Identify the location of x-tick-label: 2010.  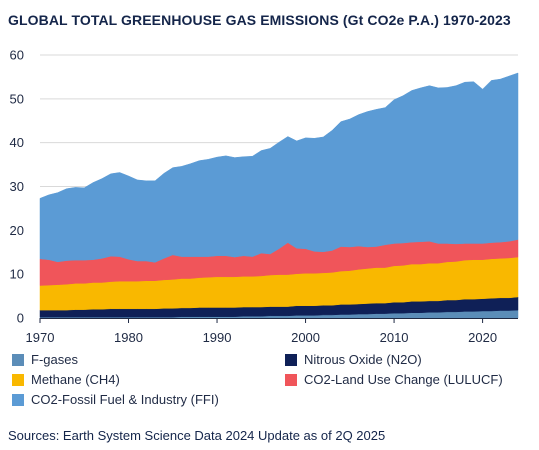
(394, 337).